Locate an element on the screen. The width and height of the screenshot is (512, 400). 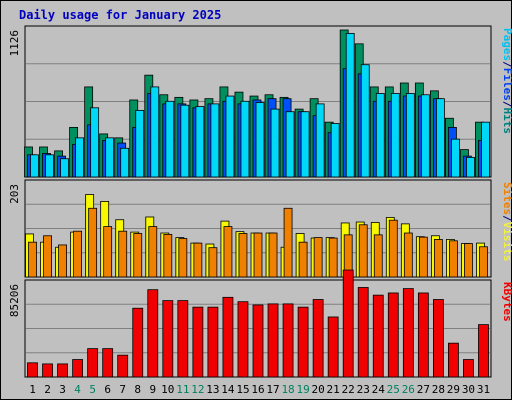
x-tick-label-7: 7 is located at coordinates (122, 389).